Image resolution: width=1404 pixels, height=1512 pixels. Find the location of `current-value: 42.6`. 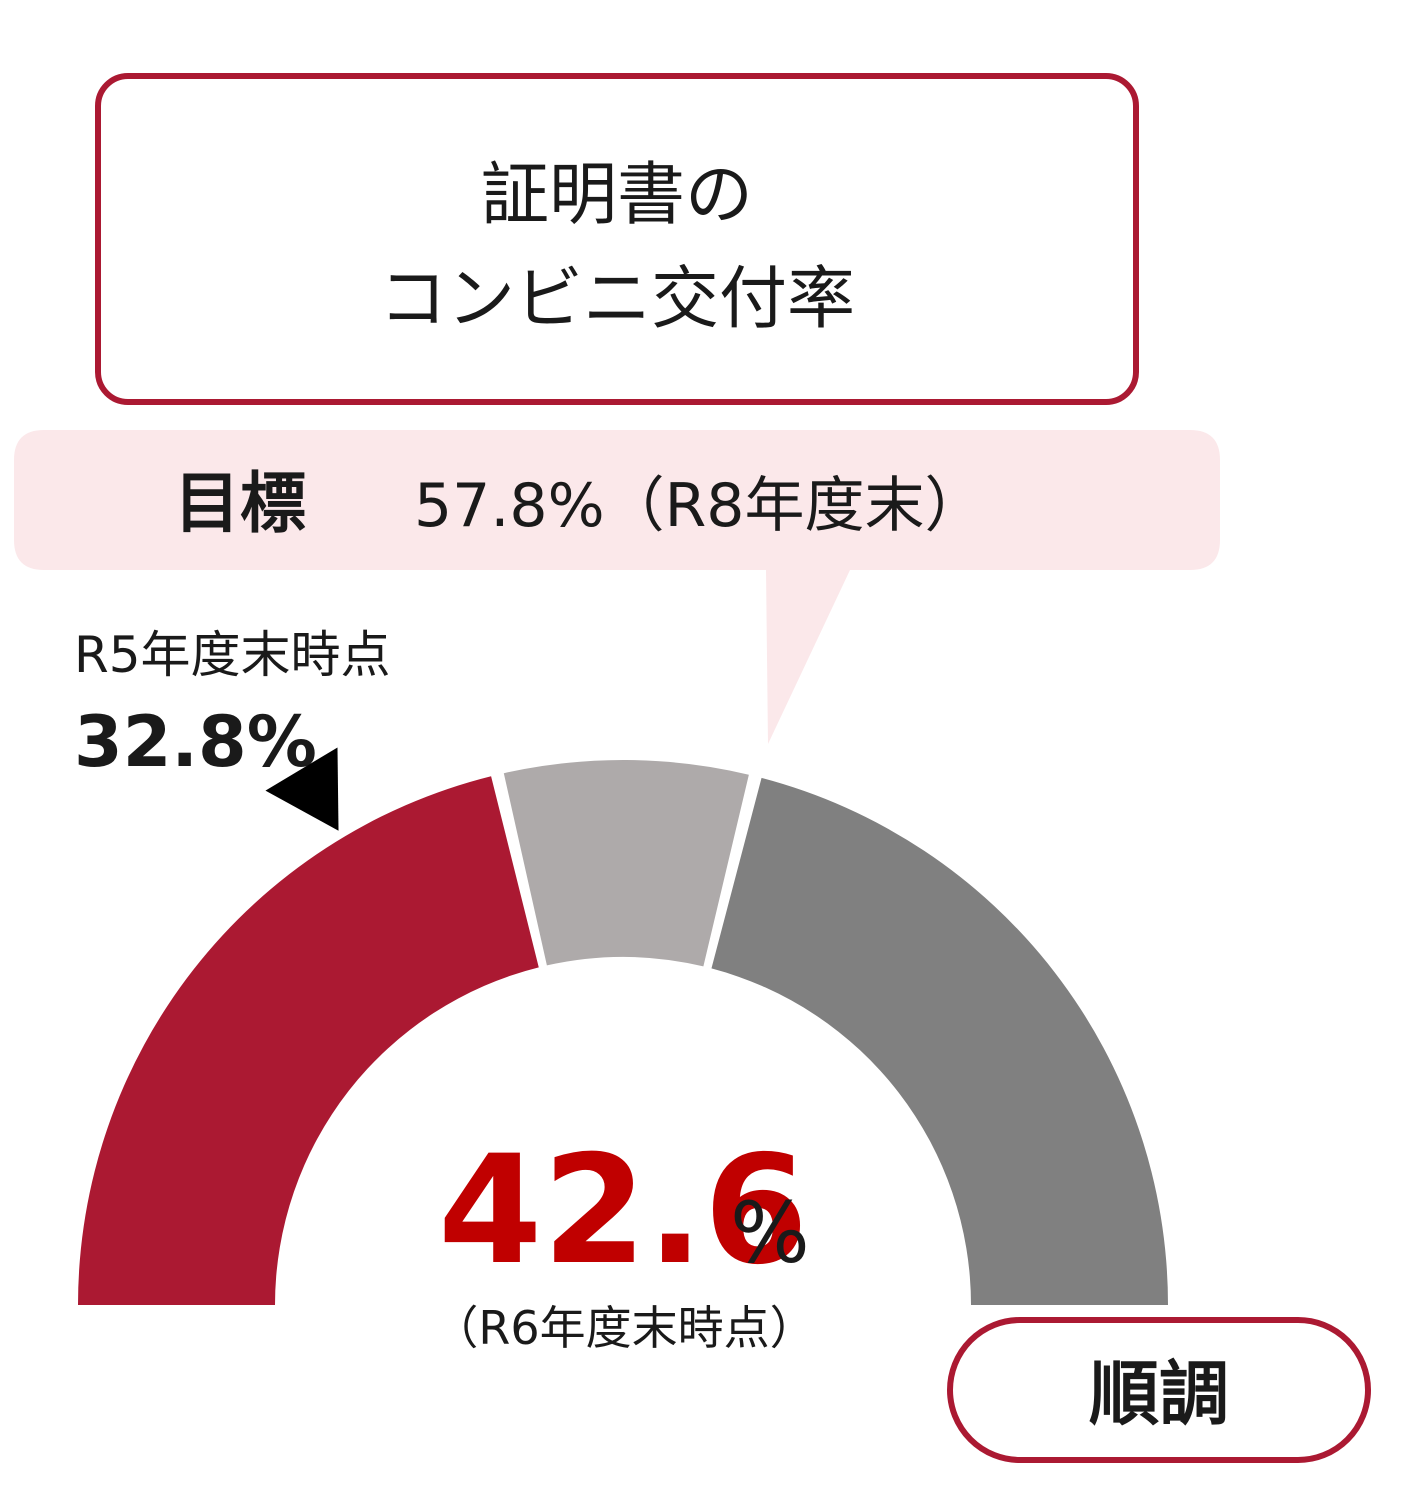

current-value: 42.6 is located at coordinates (623, 1211).